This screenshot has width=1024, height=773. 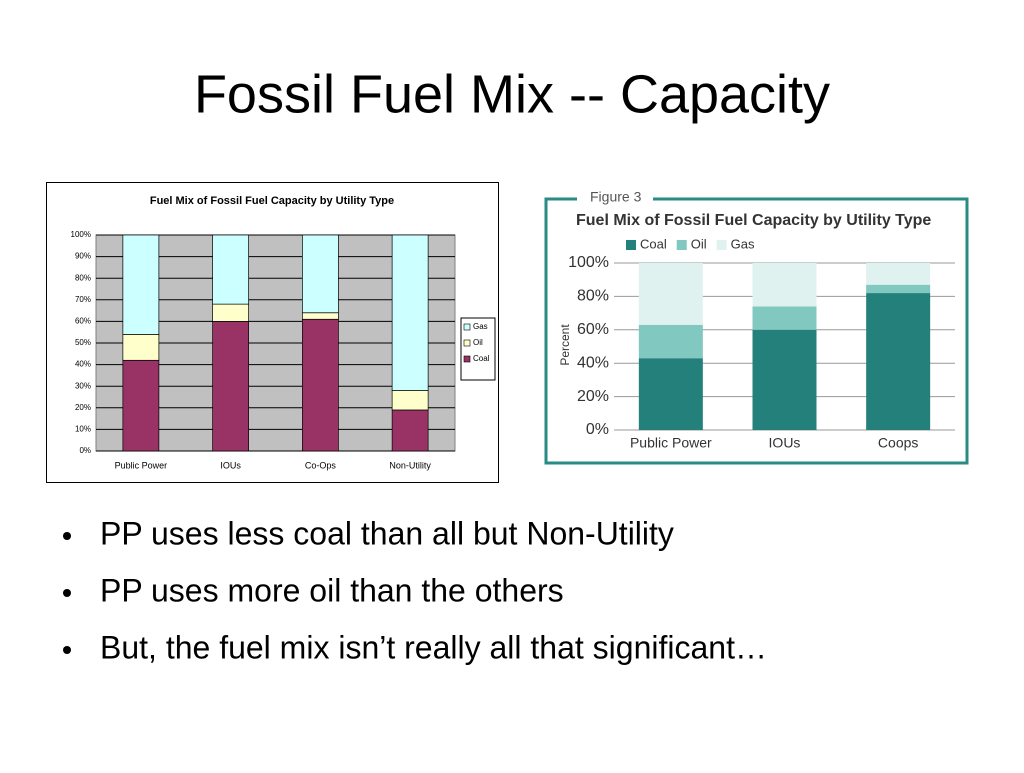 What do you see at coordinates (321, 465) in the screenshot?
I see `x-tick-label: Co-Ops` at bounding box center [321, 465].